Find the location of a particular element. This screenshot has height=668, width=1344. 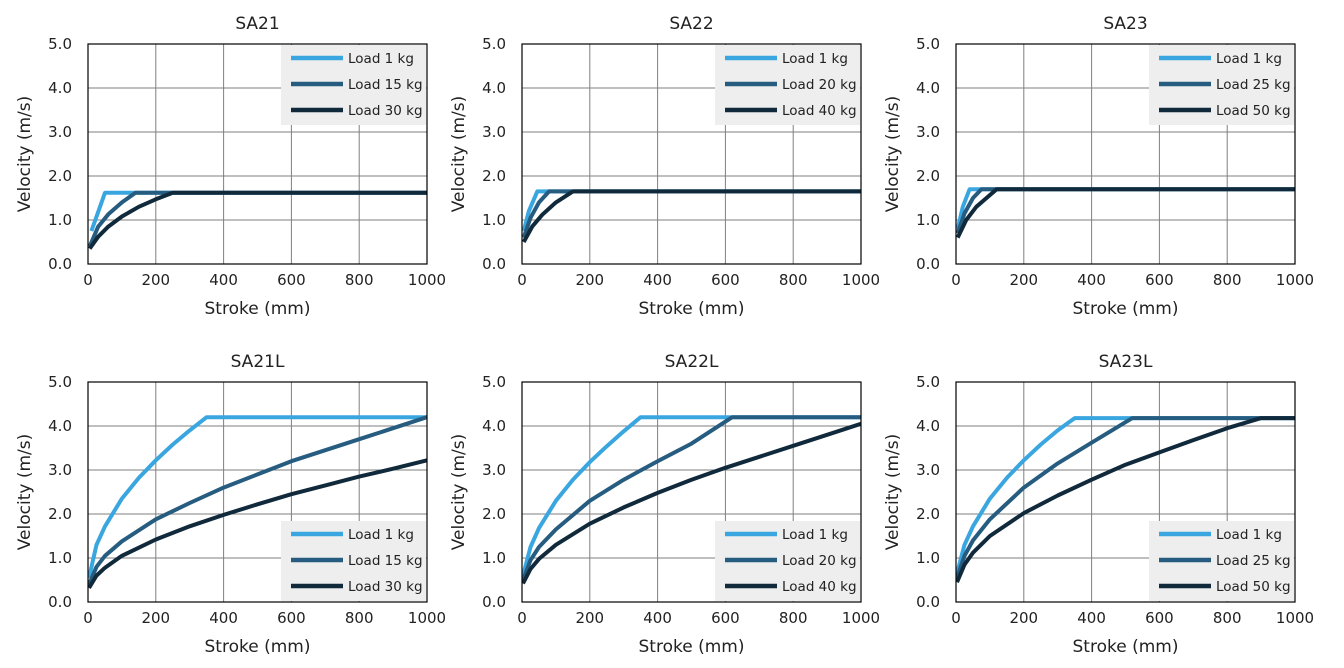

chart-title: SA23 is located at coordinates (1125, 24).